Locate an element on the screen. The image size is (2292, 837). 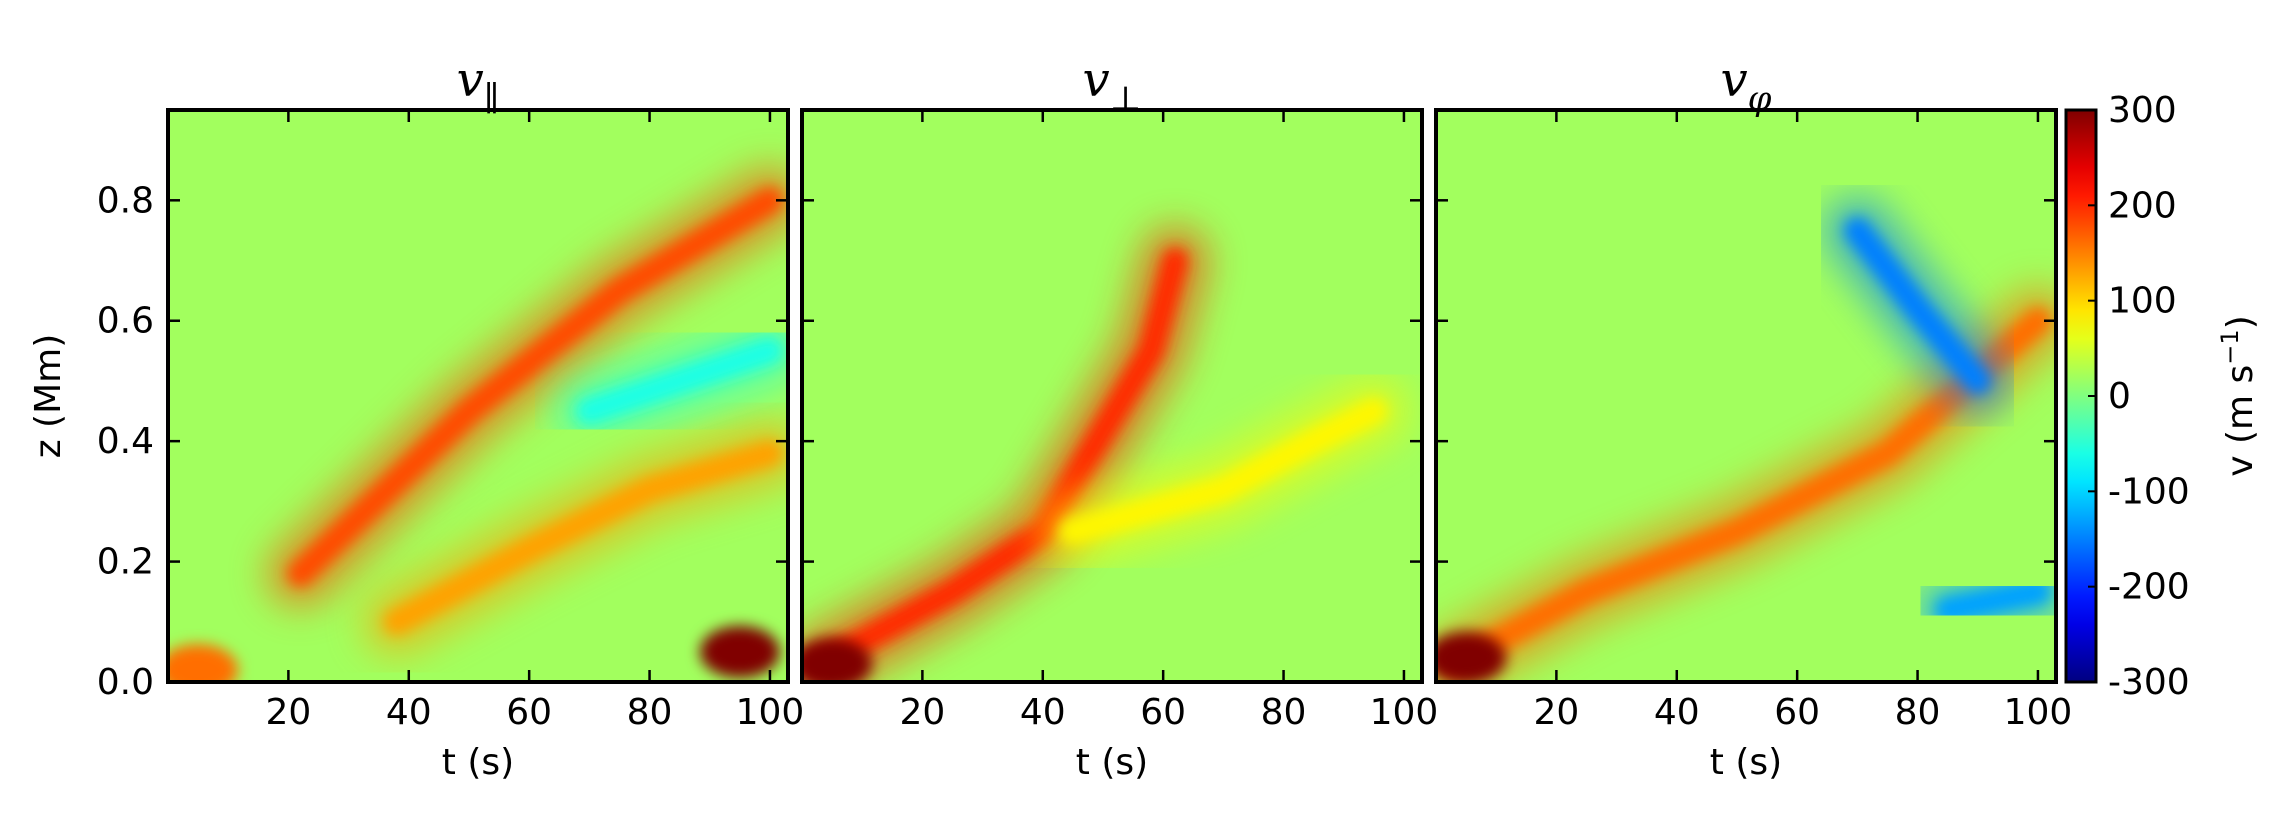
colorbar-tick-label: 0 is located at coordinates (2119, 396).